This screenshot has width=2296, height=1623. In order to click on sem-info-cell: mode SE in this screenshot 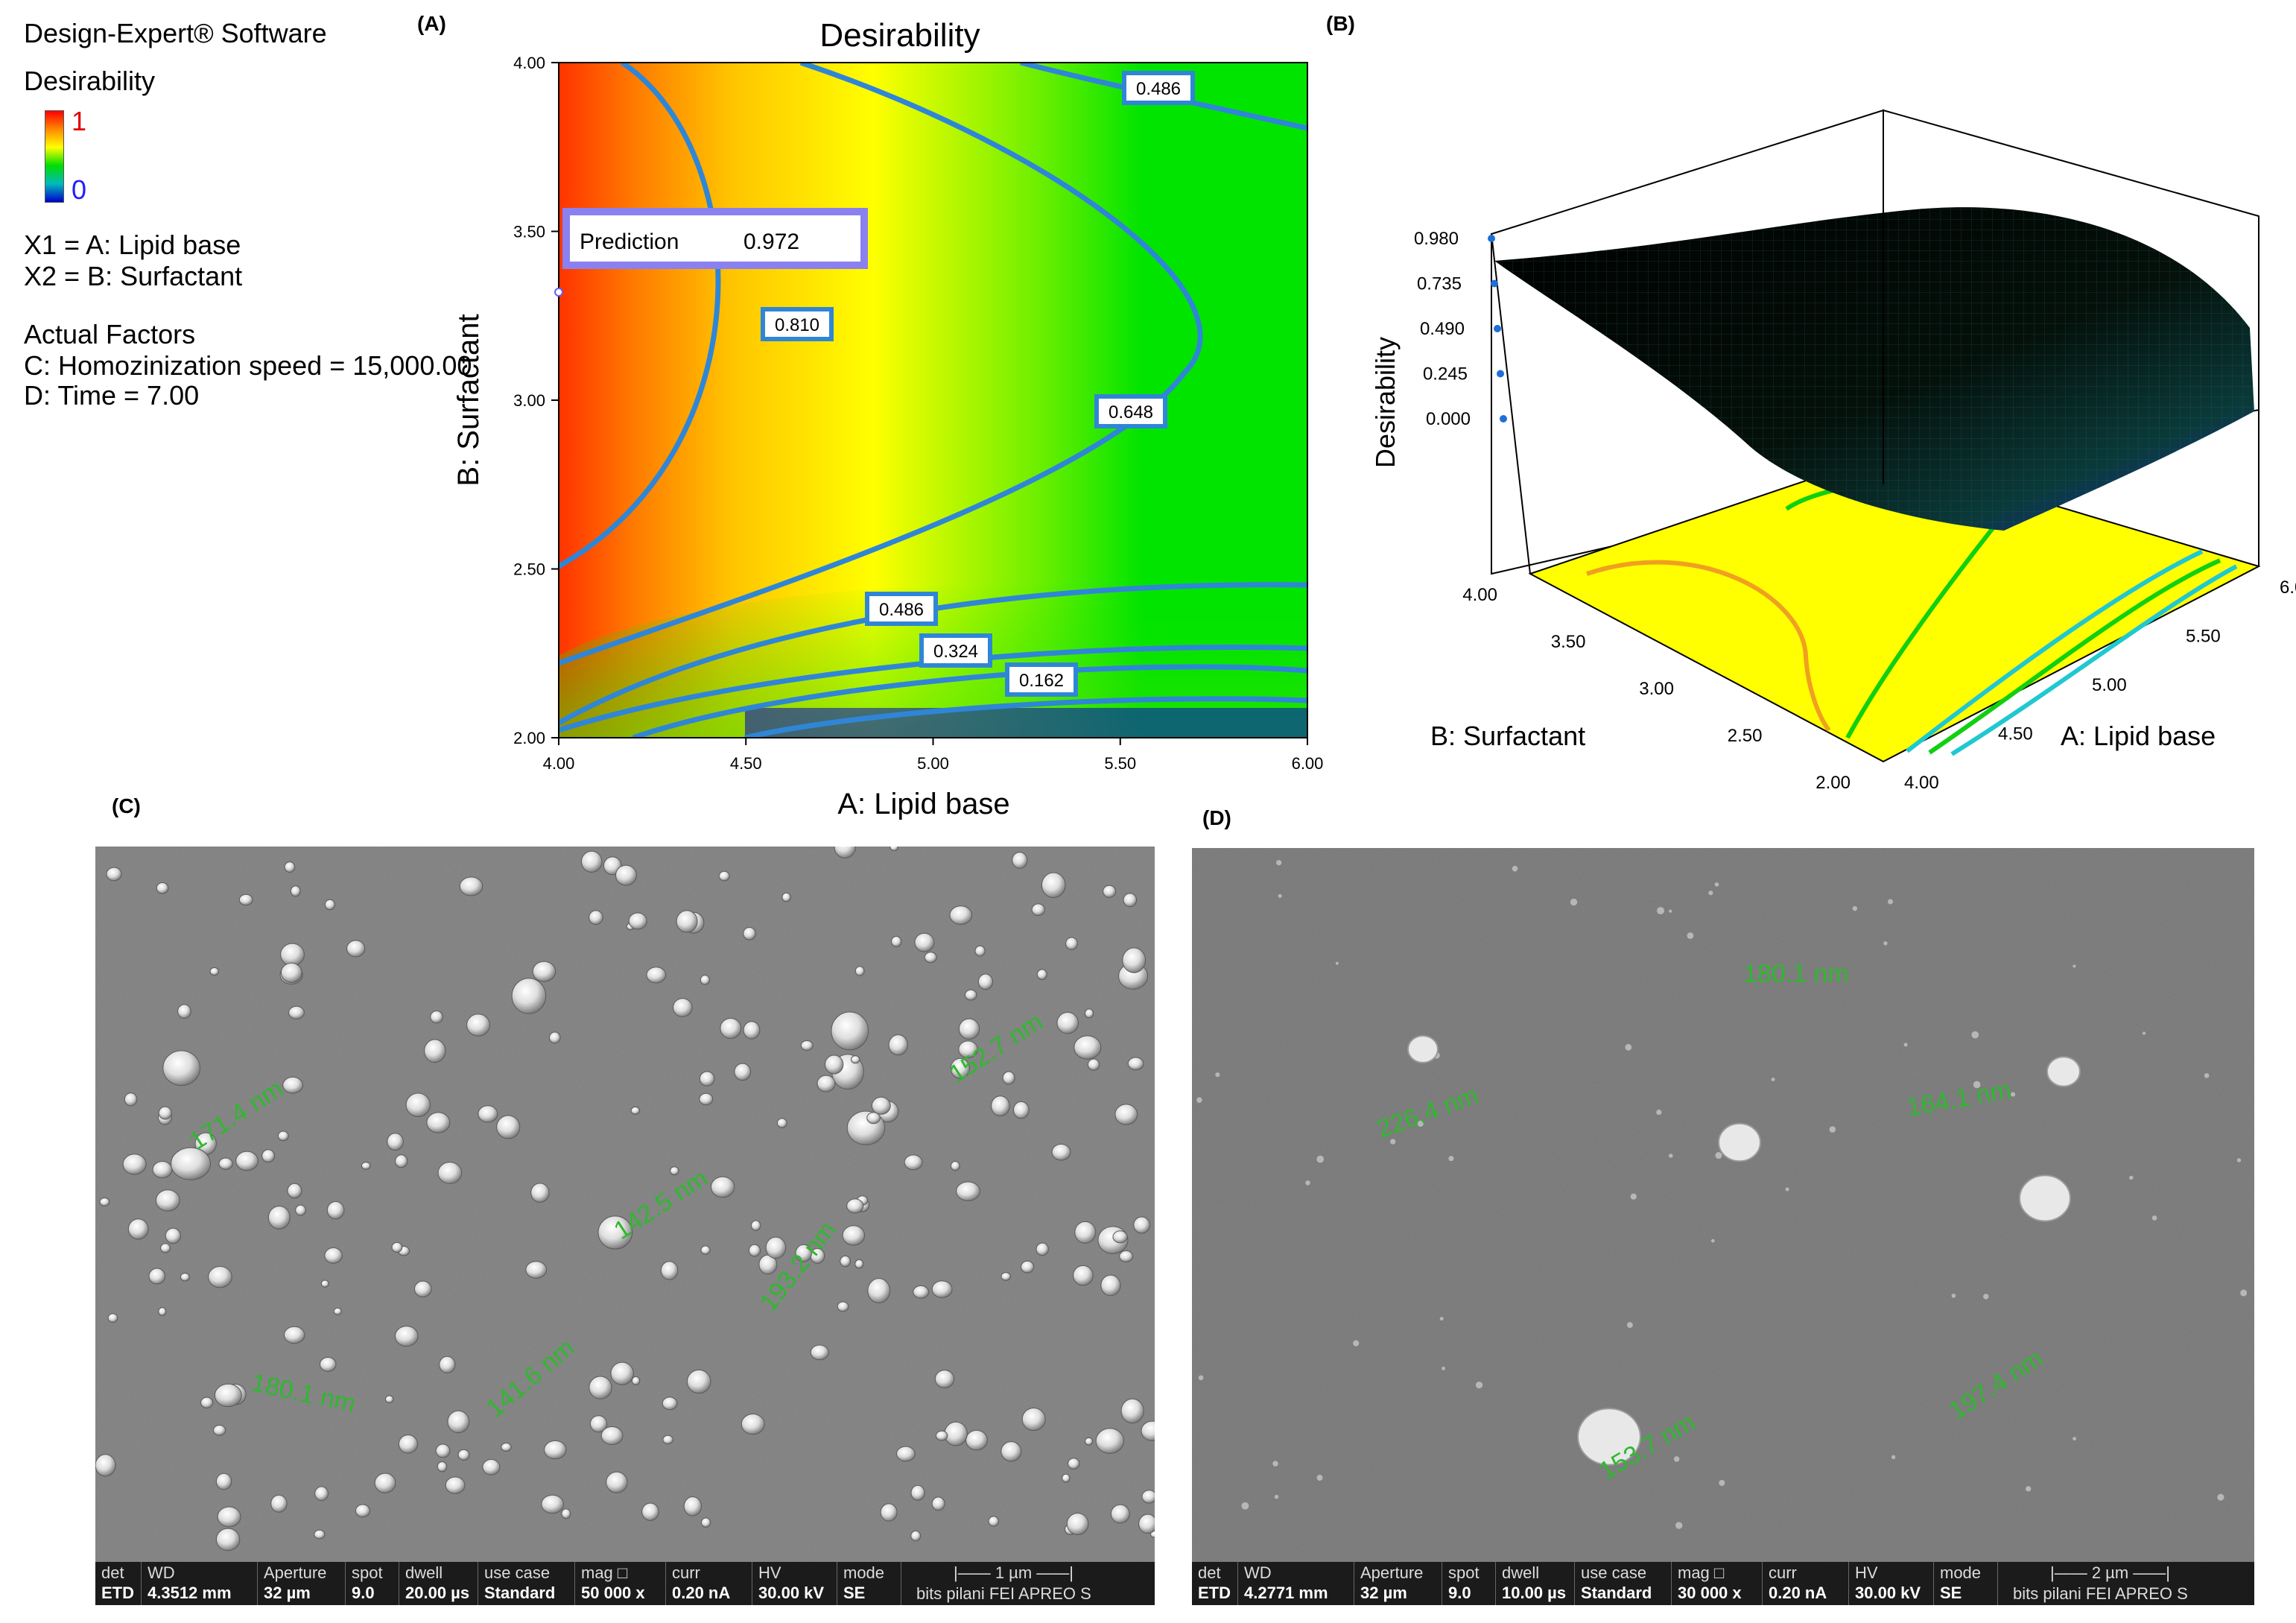, I will do `click(1966, 1583)`.